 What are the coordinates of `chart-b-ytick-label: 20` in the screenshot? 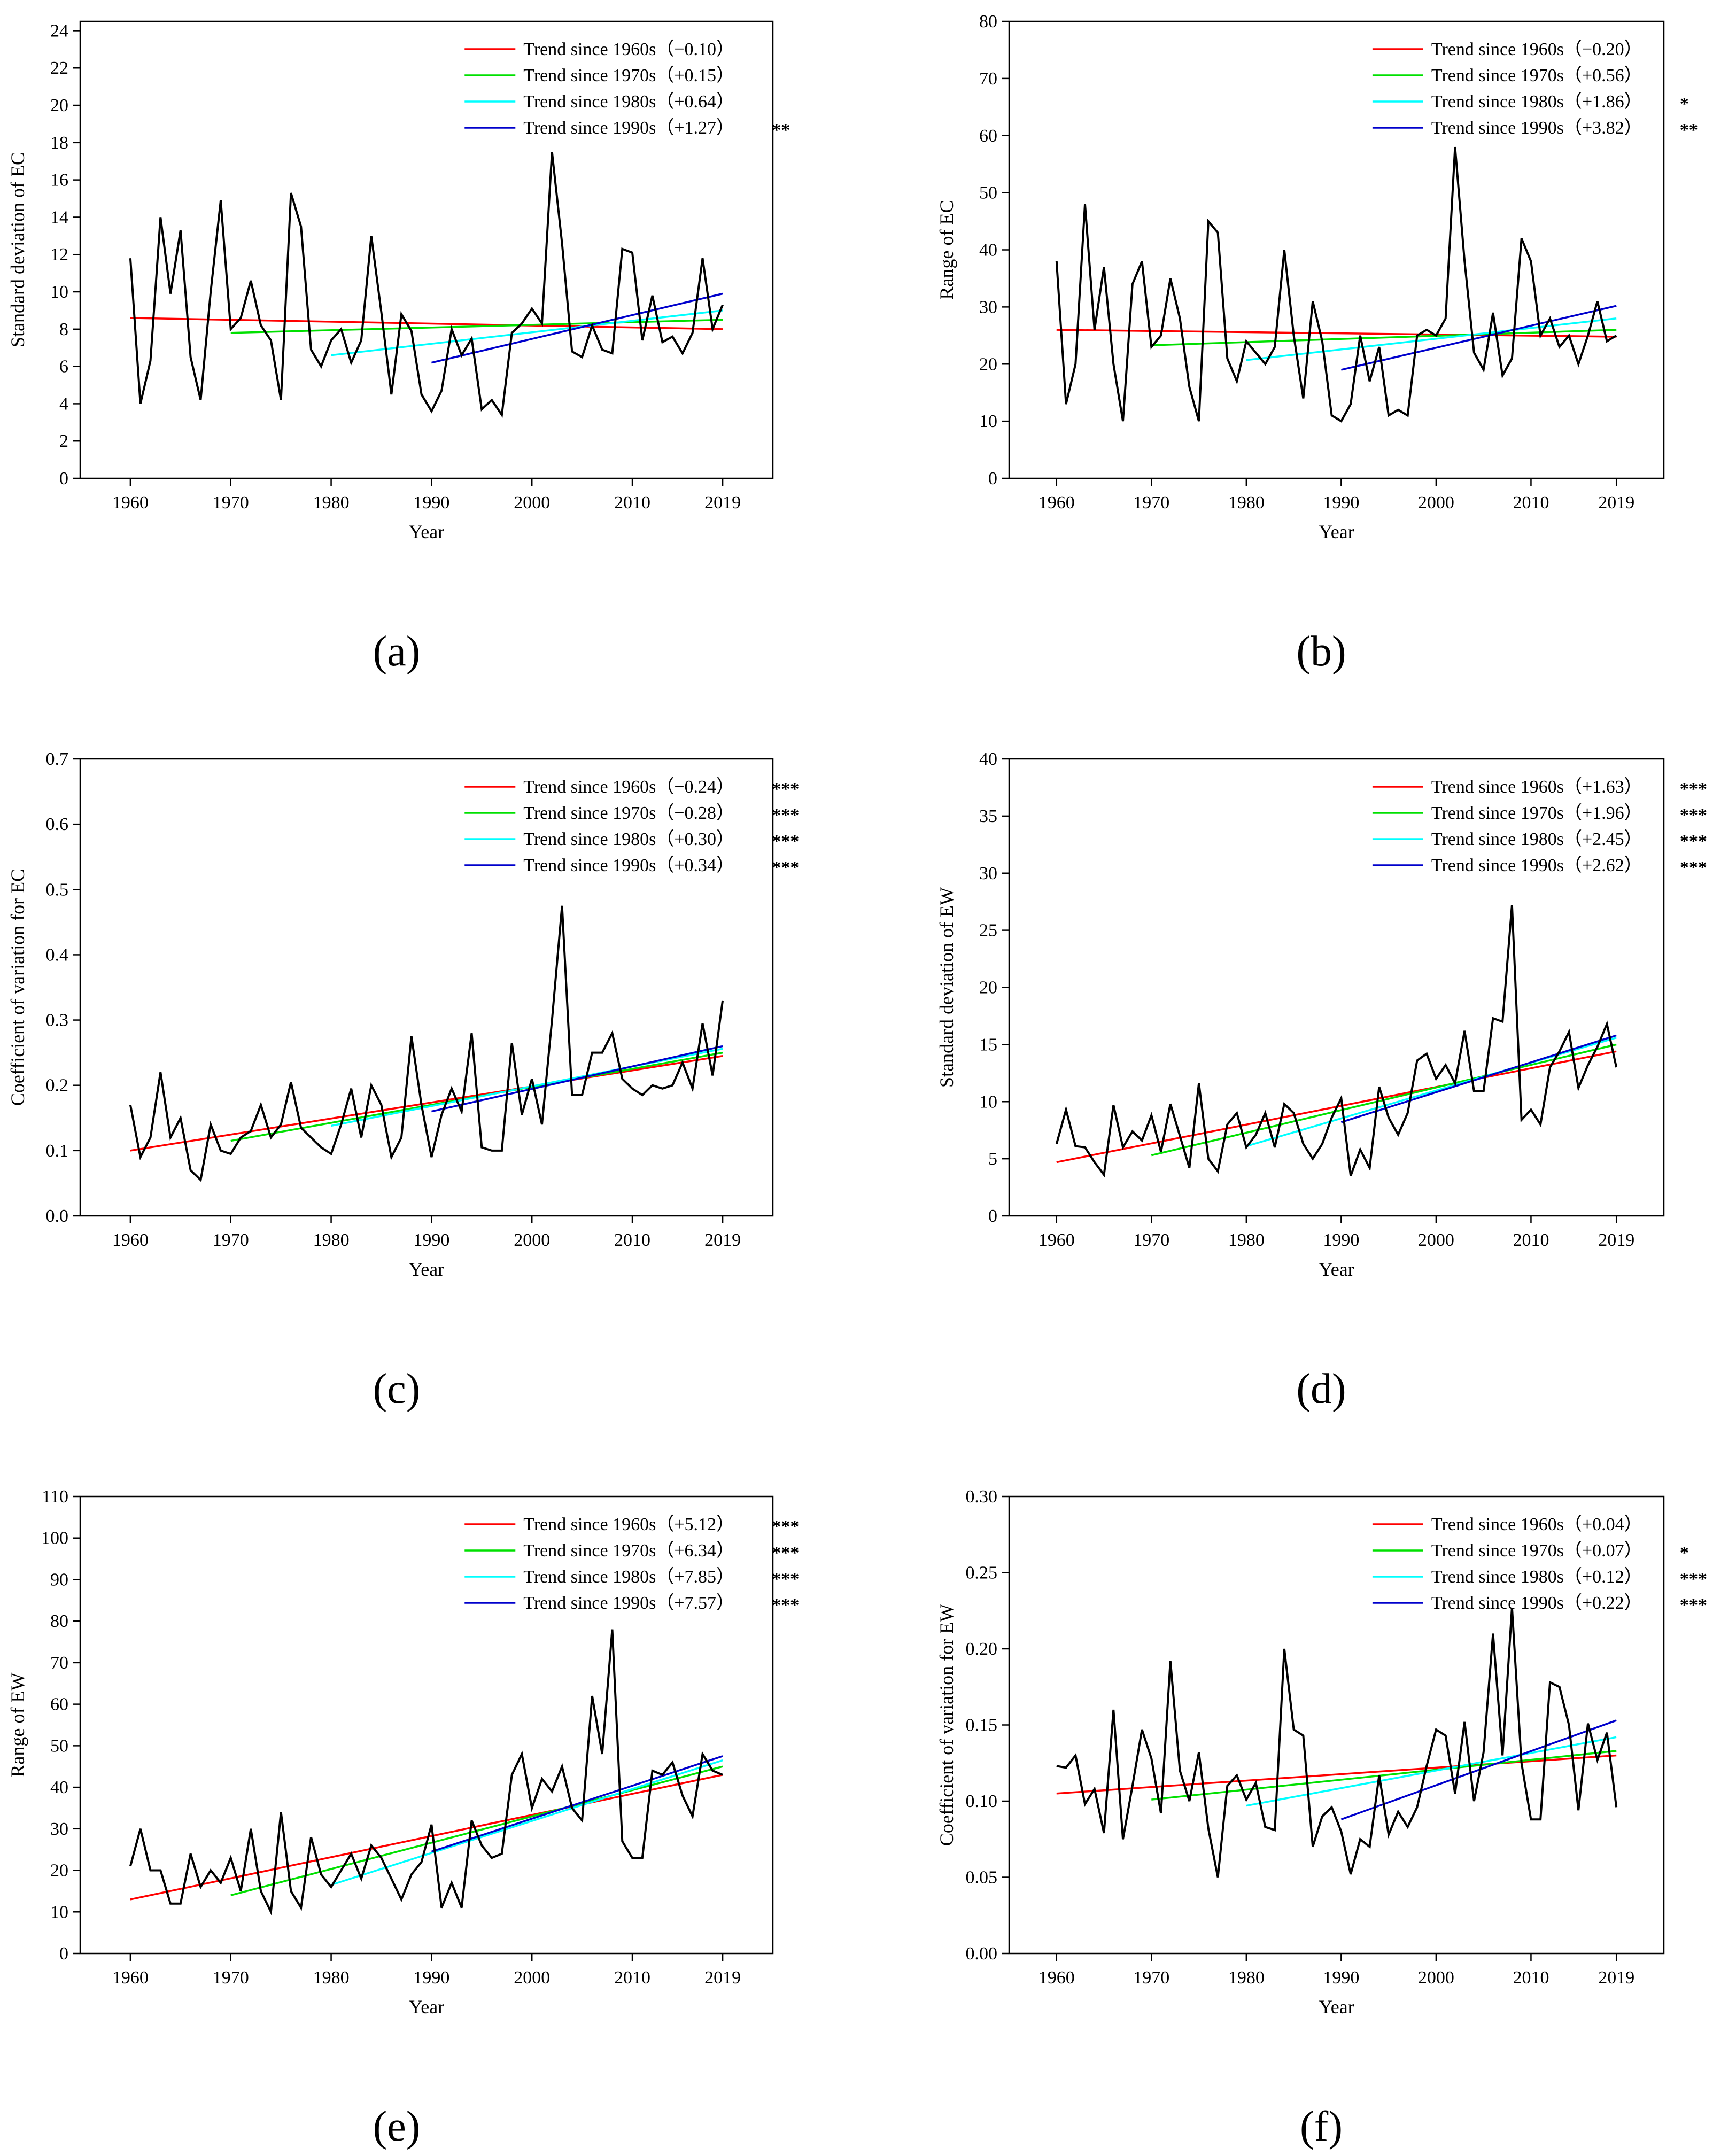 It's located at (988, 364).